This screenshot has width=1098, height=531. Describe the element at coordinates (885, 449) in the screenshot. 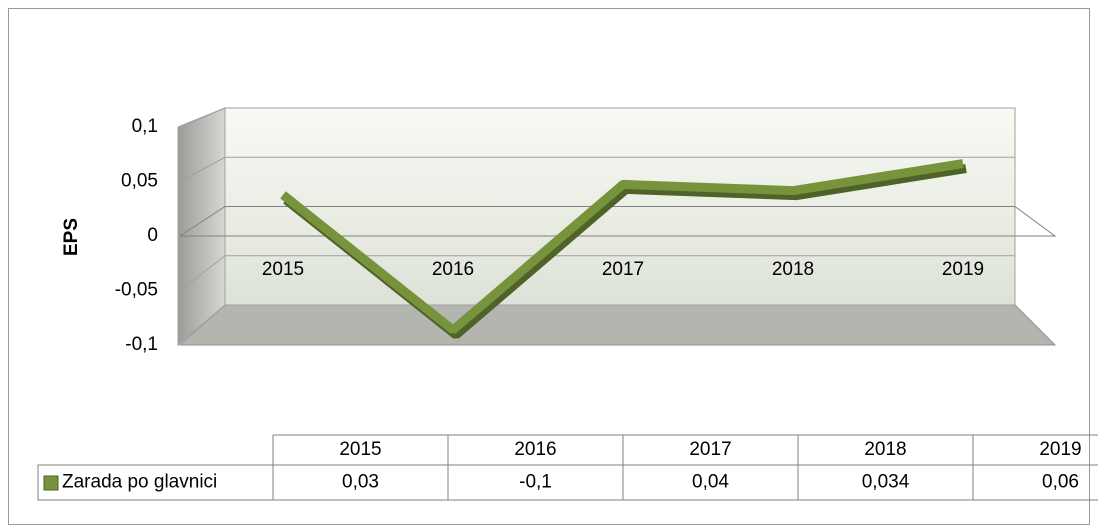

I see `table-header: 2018` at that location.